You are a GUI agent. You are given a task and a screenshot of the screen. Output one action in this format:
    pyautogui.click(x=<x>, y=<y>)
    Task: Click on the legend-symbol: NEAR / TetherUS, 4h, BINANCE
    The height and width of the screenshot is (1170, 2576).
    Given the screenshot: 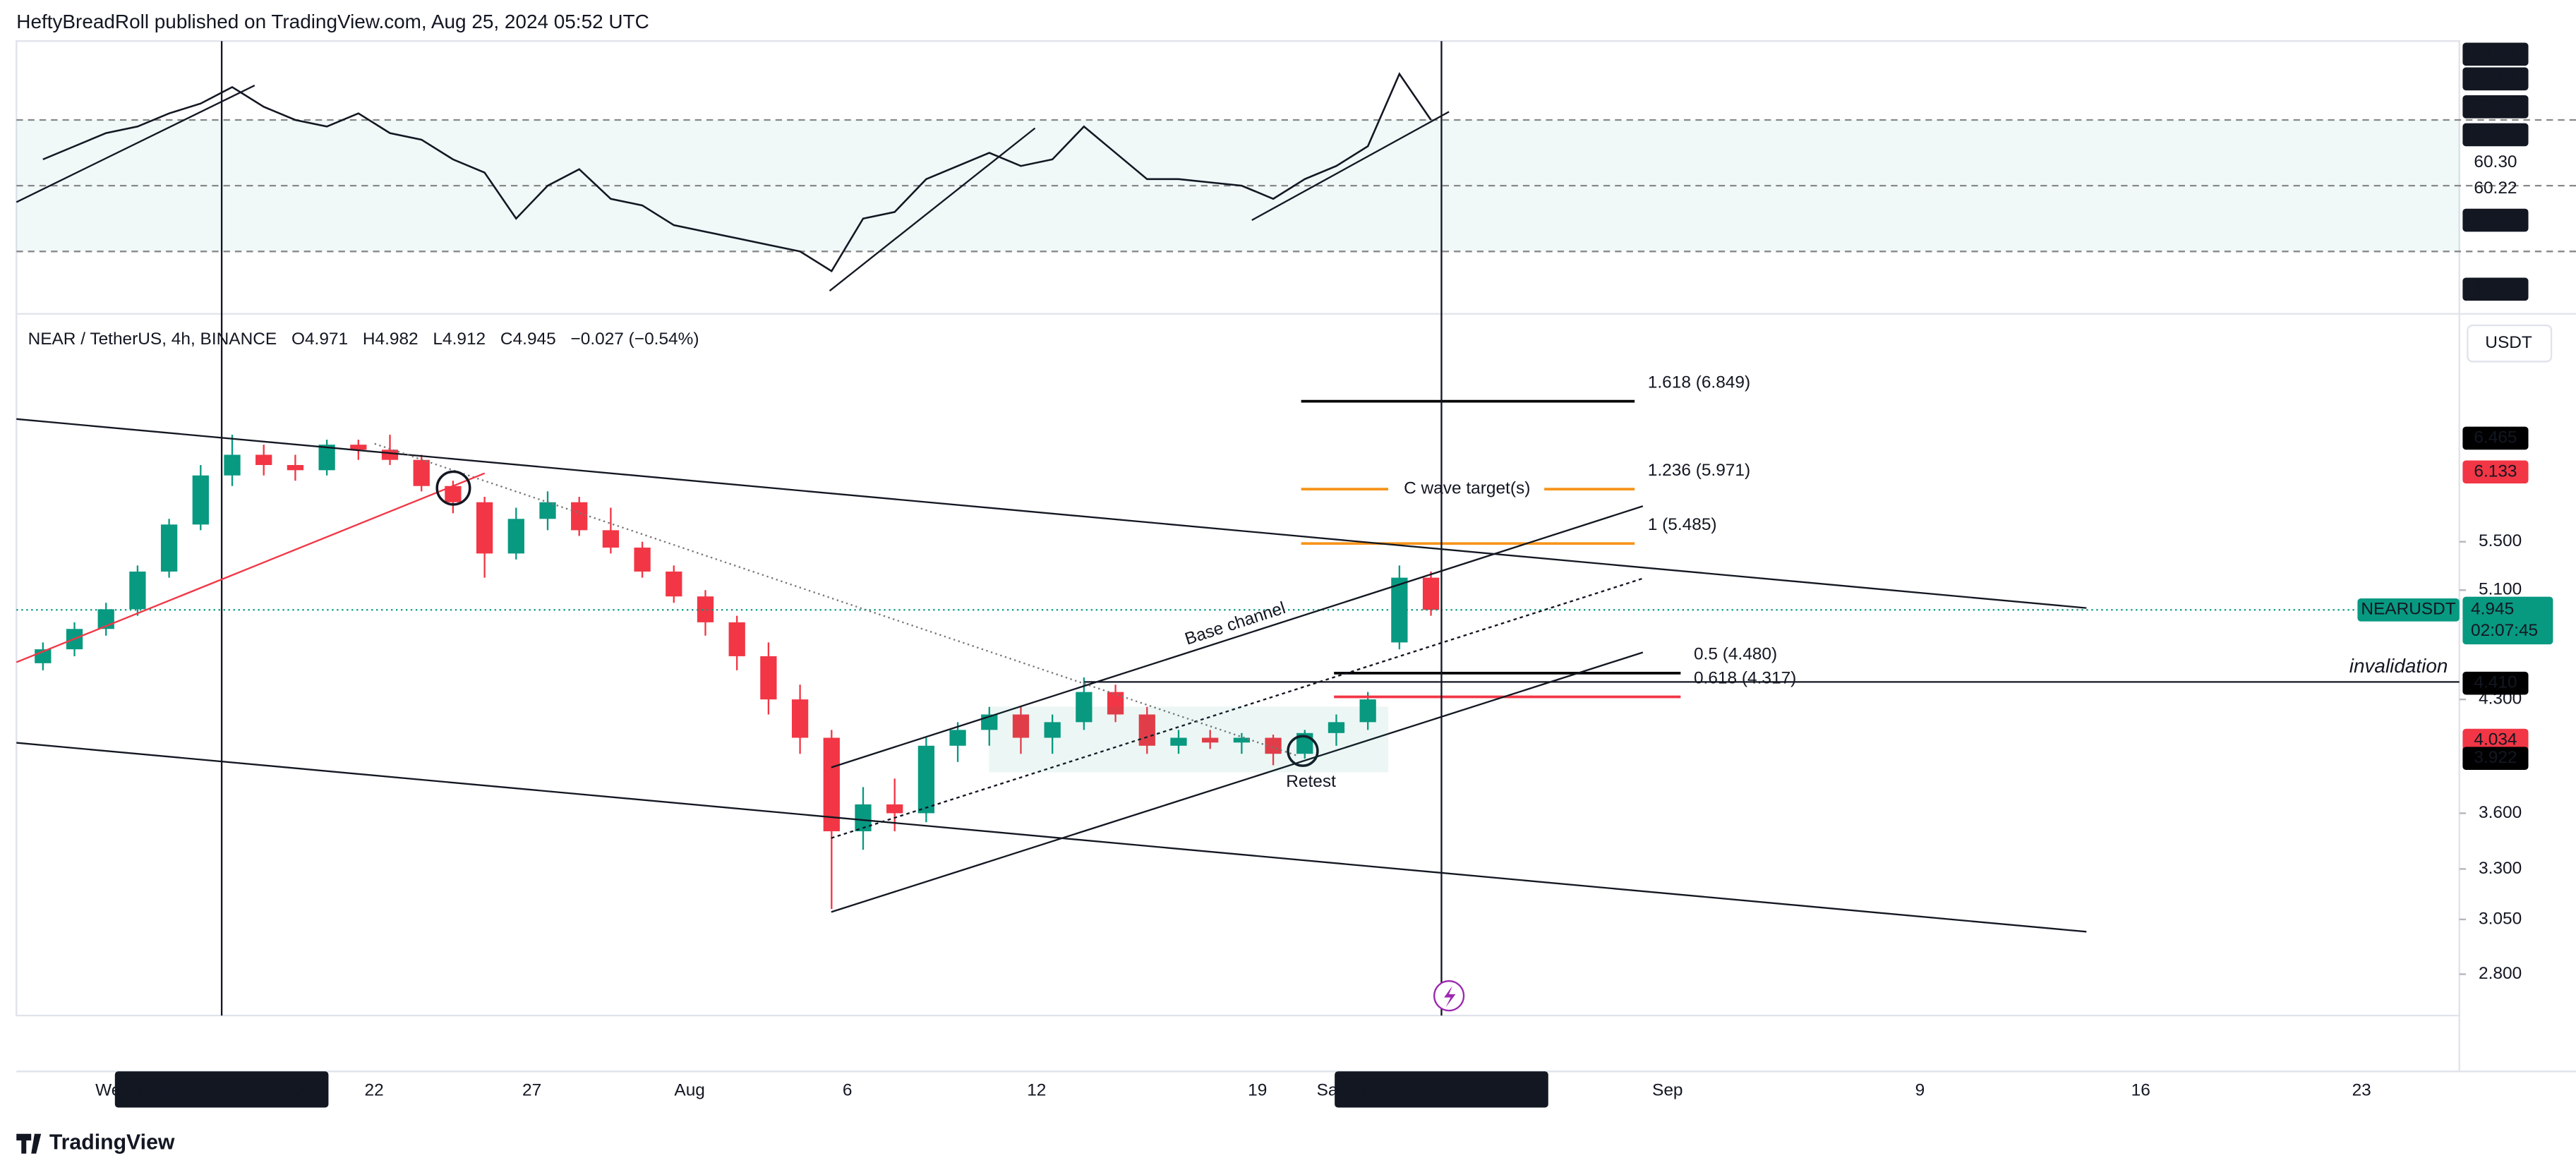 What is the action you would take?
    pyautogui.click(x=152, y=339)
    